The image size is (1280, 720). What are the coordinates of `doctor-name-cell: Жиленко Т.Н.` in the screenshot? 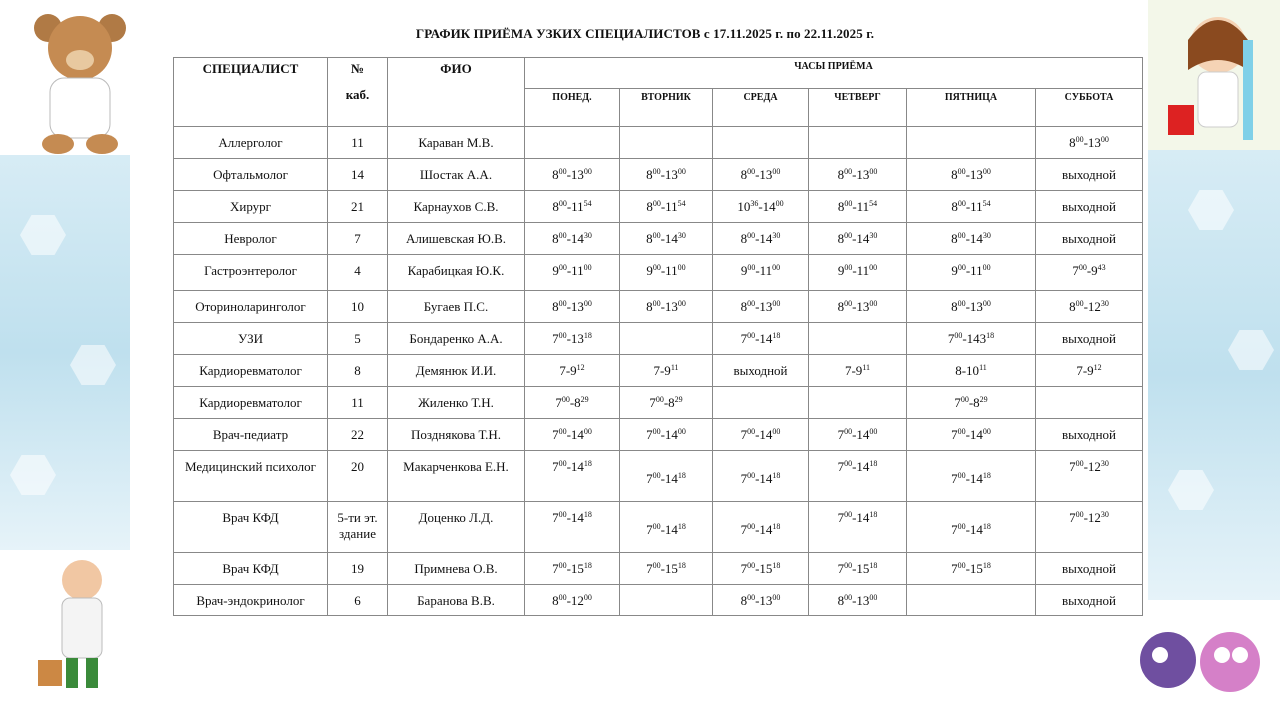 It's located at (456, 402).